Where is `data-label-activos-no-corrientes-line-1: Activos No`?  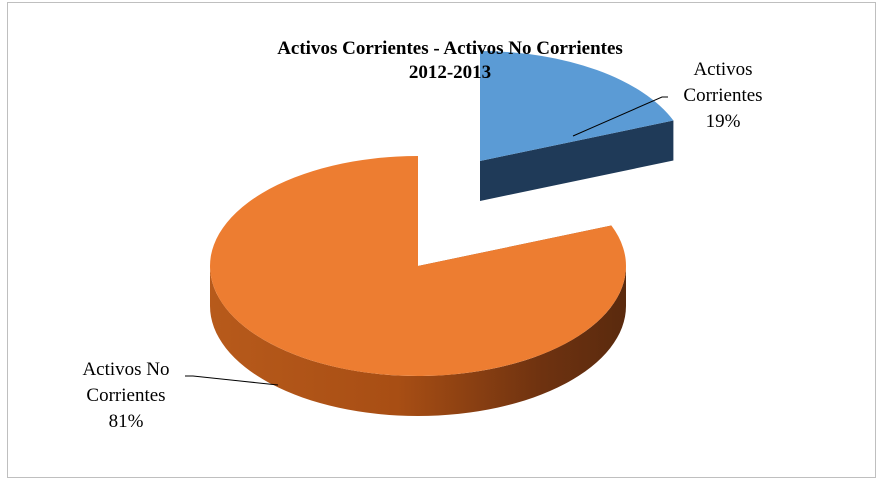 data-label-activos-no-corrientes-line-1: Activos No is located at coordinates (125, 369).